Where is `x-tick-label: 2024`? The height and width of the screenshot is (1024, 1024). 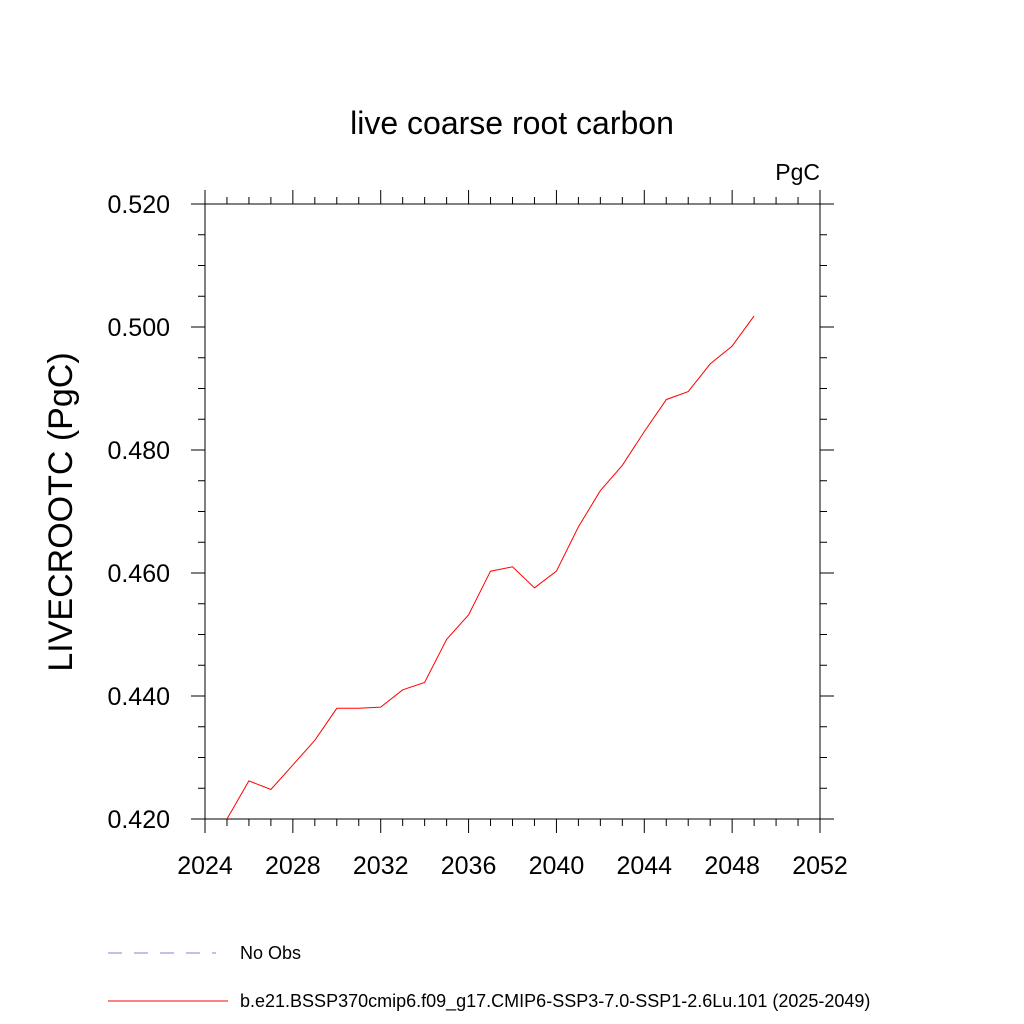
x-tick-label: 2024 is located at coordinates (205, 866).